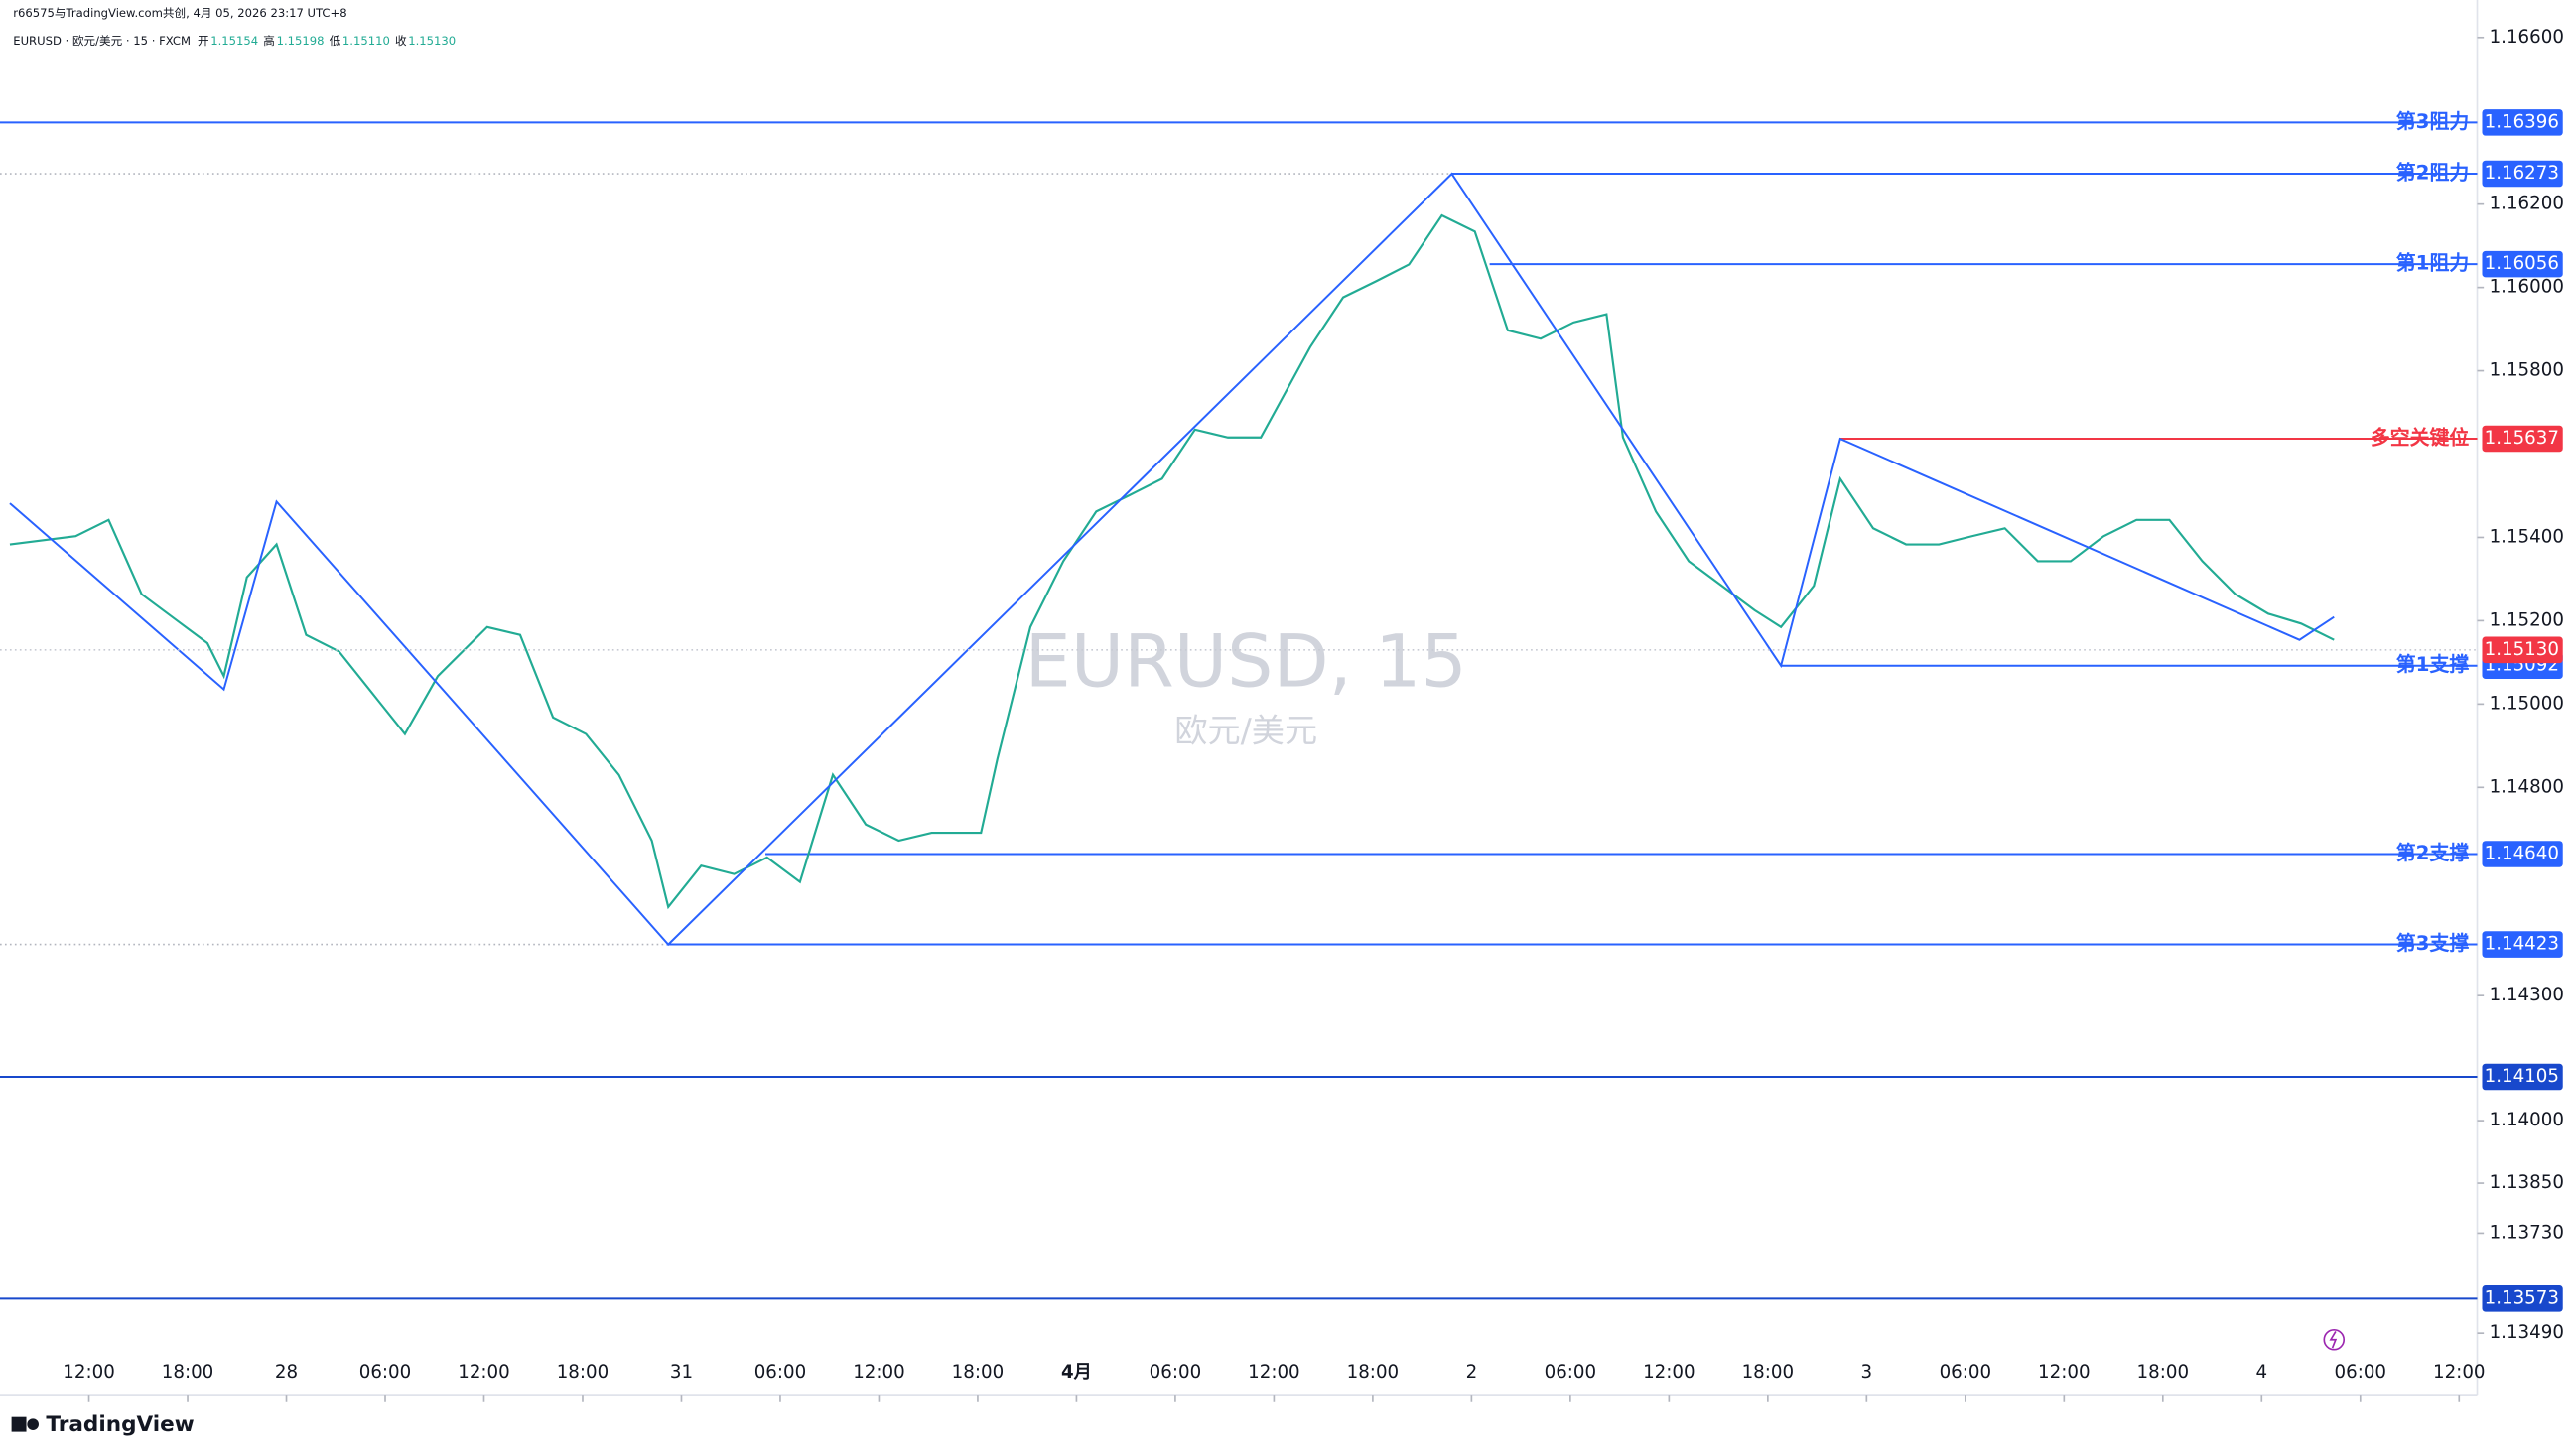 Image resolution: width=2576 pixels, height=1454 pixels. I want to click on level-value: 1.14640, so click(2522, 853).